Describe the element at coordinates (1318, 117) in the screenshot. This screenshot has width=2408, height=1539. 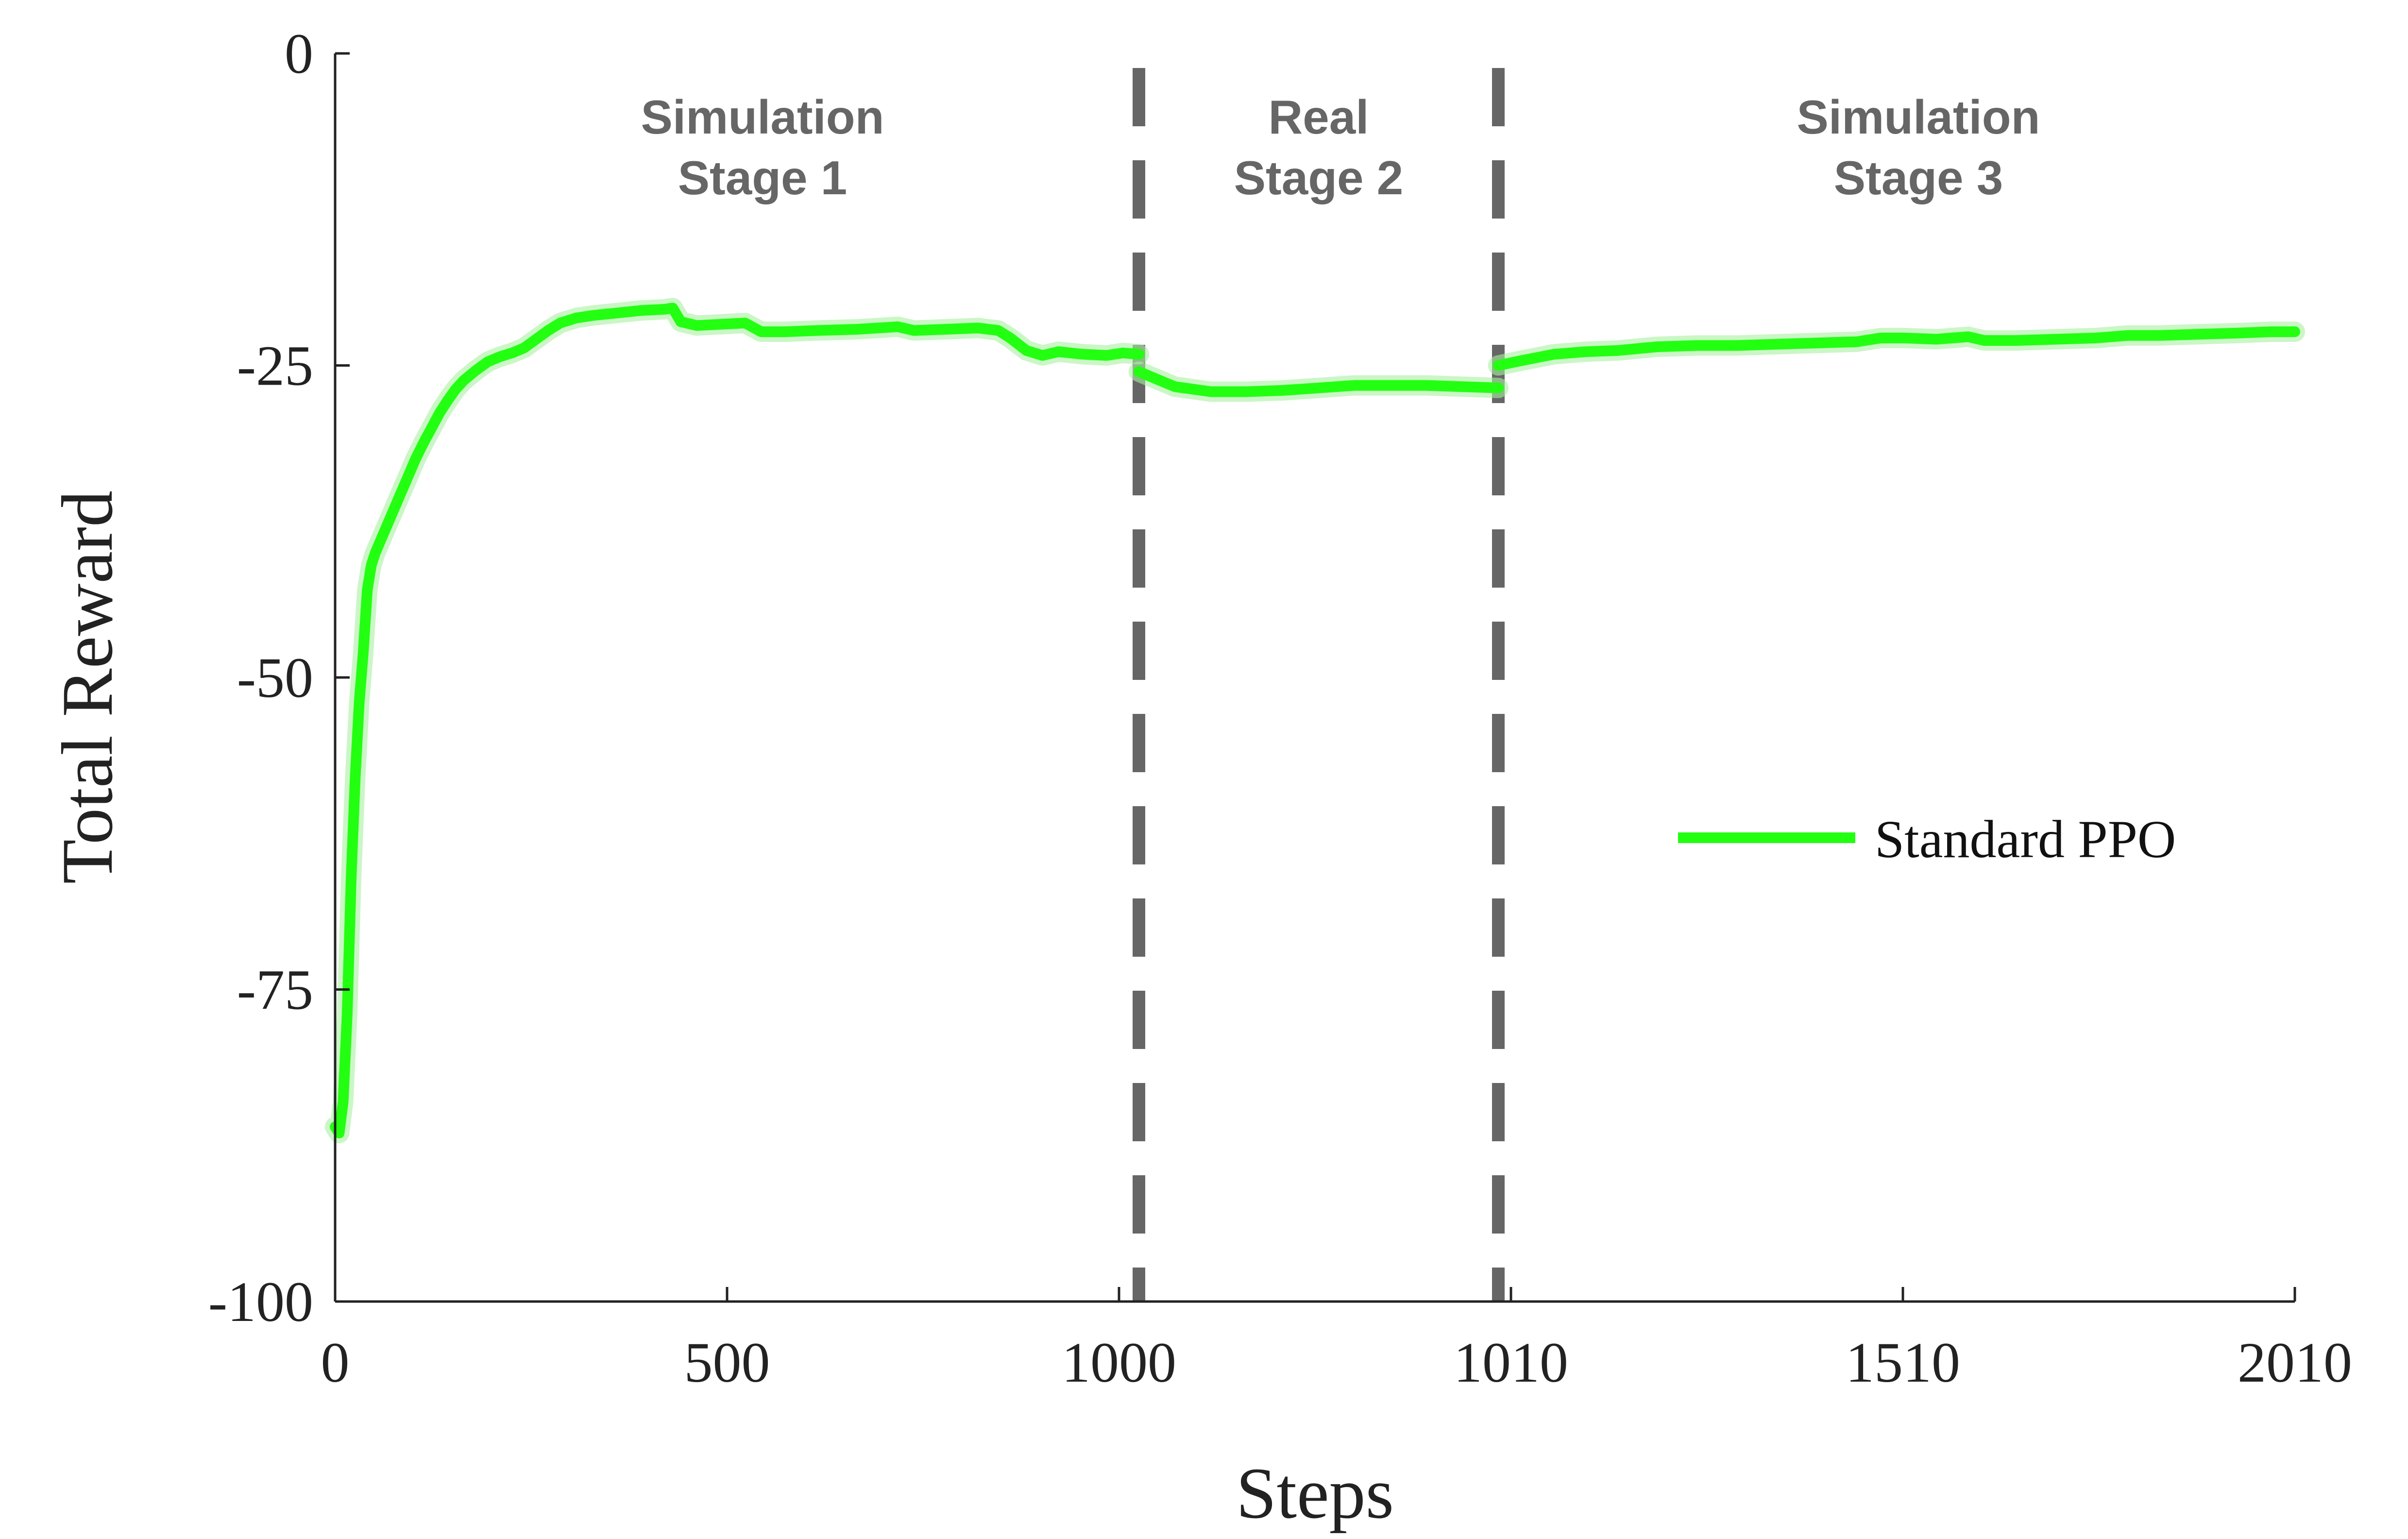
I see `stage-label-line1: Real` at that location.